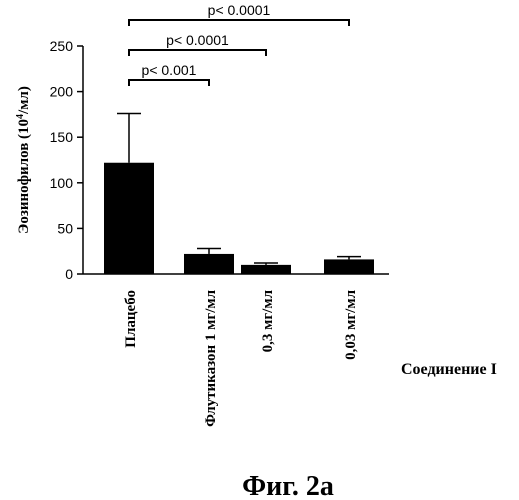  What do you see at coordinates (69, 274) in the screenshot?
I see `y-tick-label: 0` at bounding box center [69, 274].